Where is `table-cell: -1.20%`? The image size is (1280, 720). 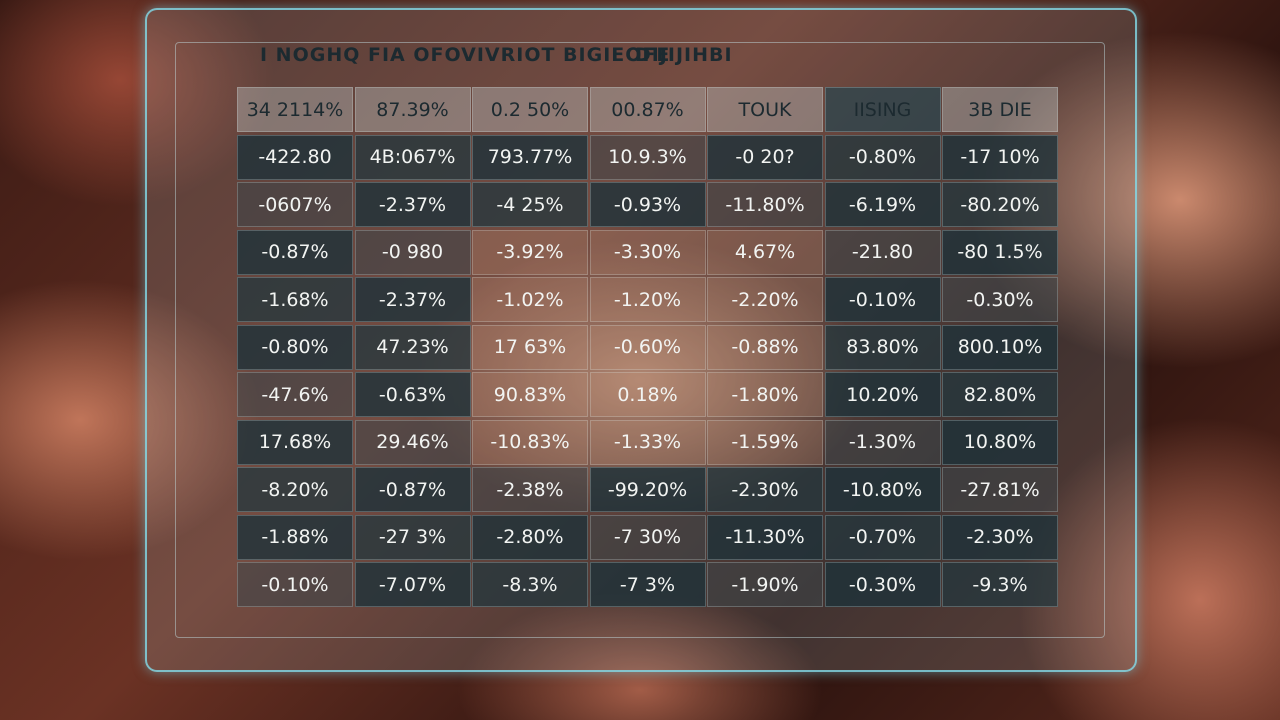
table-cell: -1.20% is located at coordinates (647, 299).